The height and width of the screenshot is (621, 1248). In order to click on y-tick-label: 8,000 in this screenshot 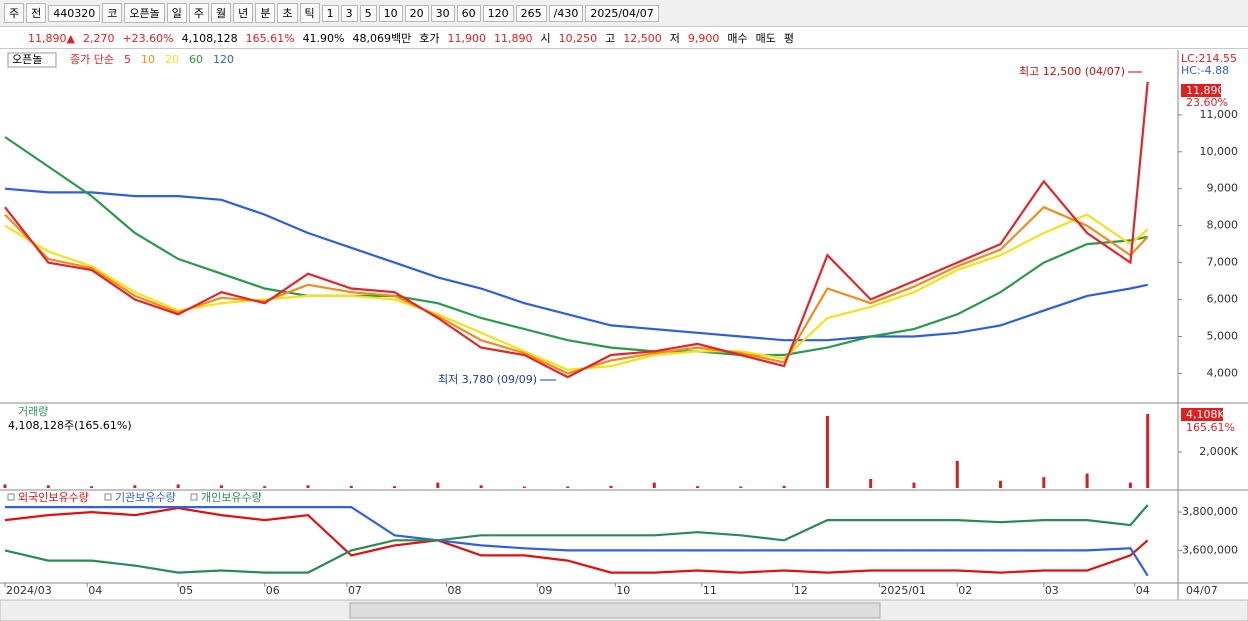, I will do `click(1223, 225)`.